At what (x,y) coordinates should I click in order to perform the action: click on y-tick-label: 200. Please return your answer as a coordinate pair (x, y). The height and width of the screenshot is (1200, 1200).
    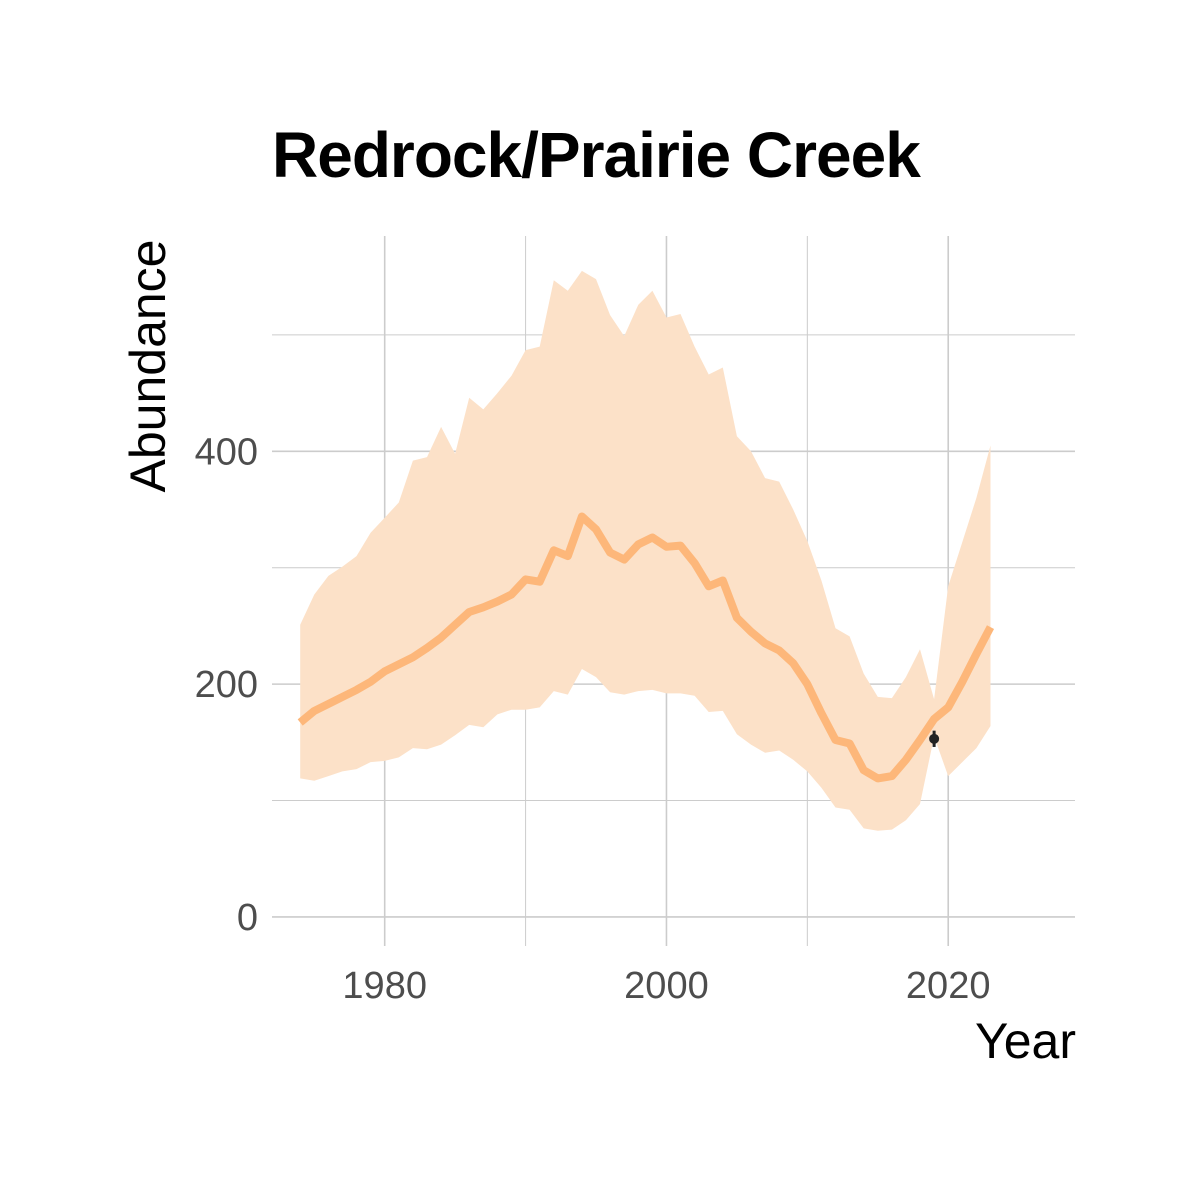
    Looking at the image, I should click on (226, 685).